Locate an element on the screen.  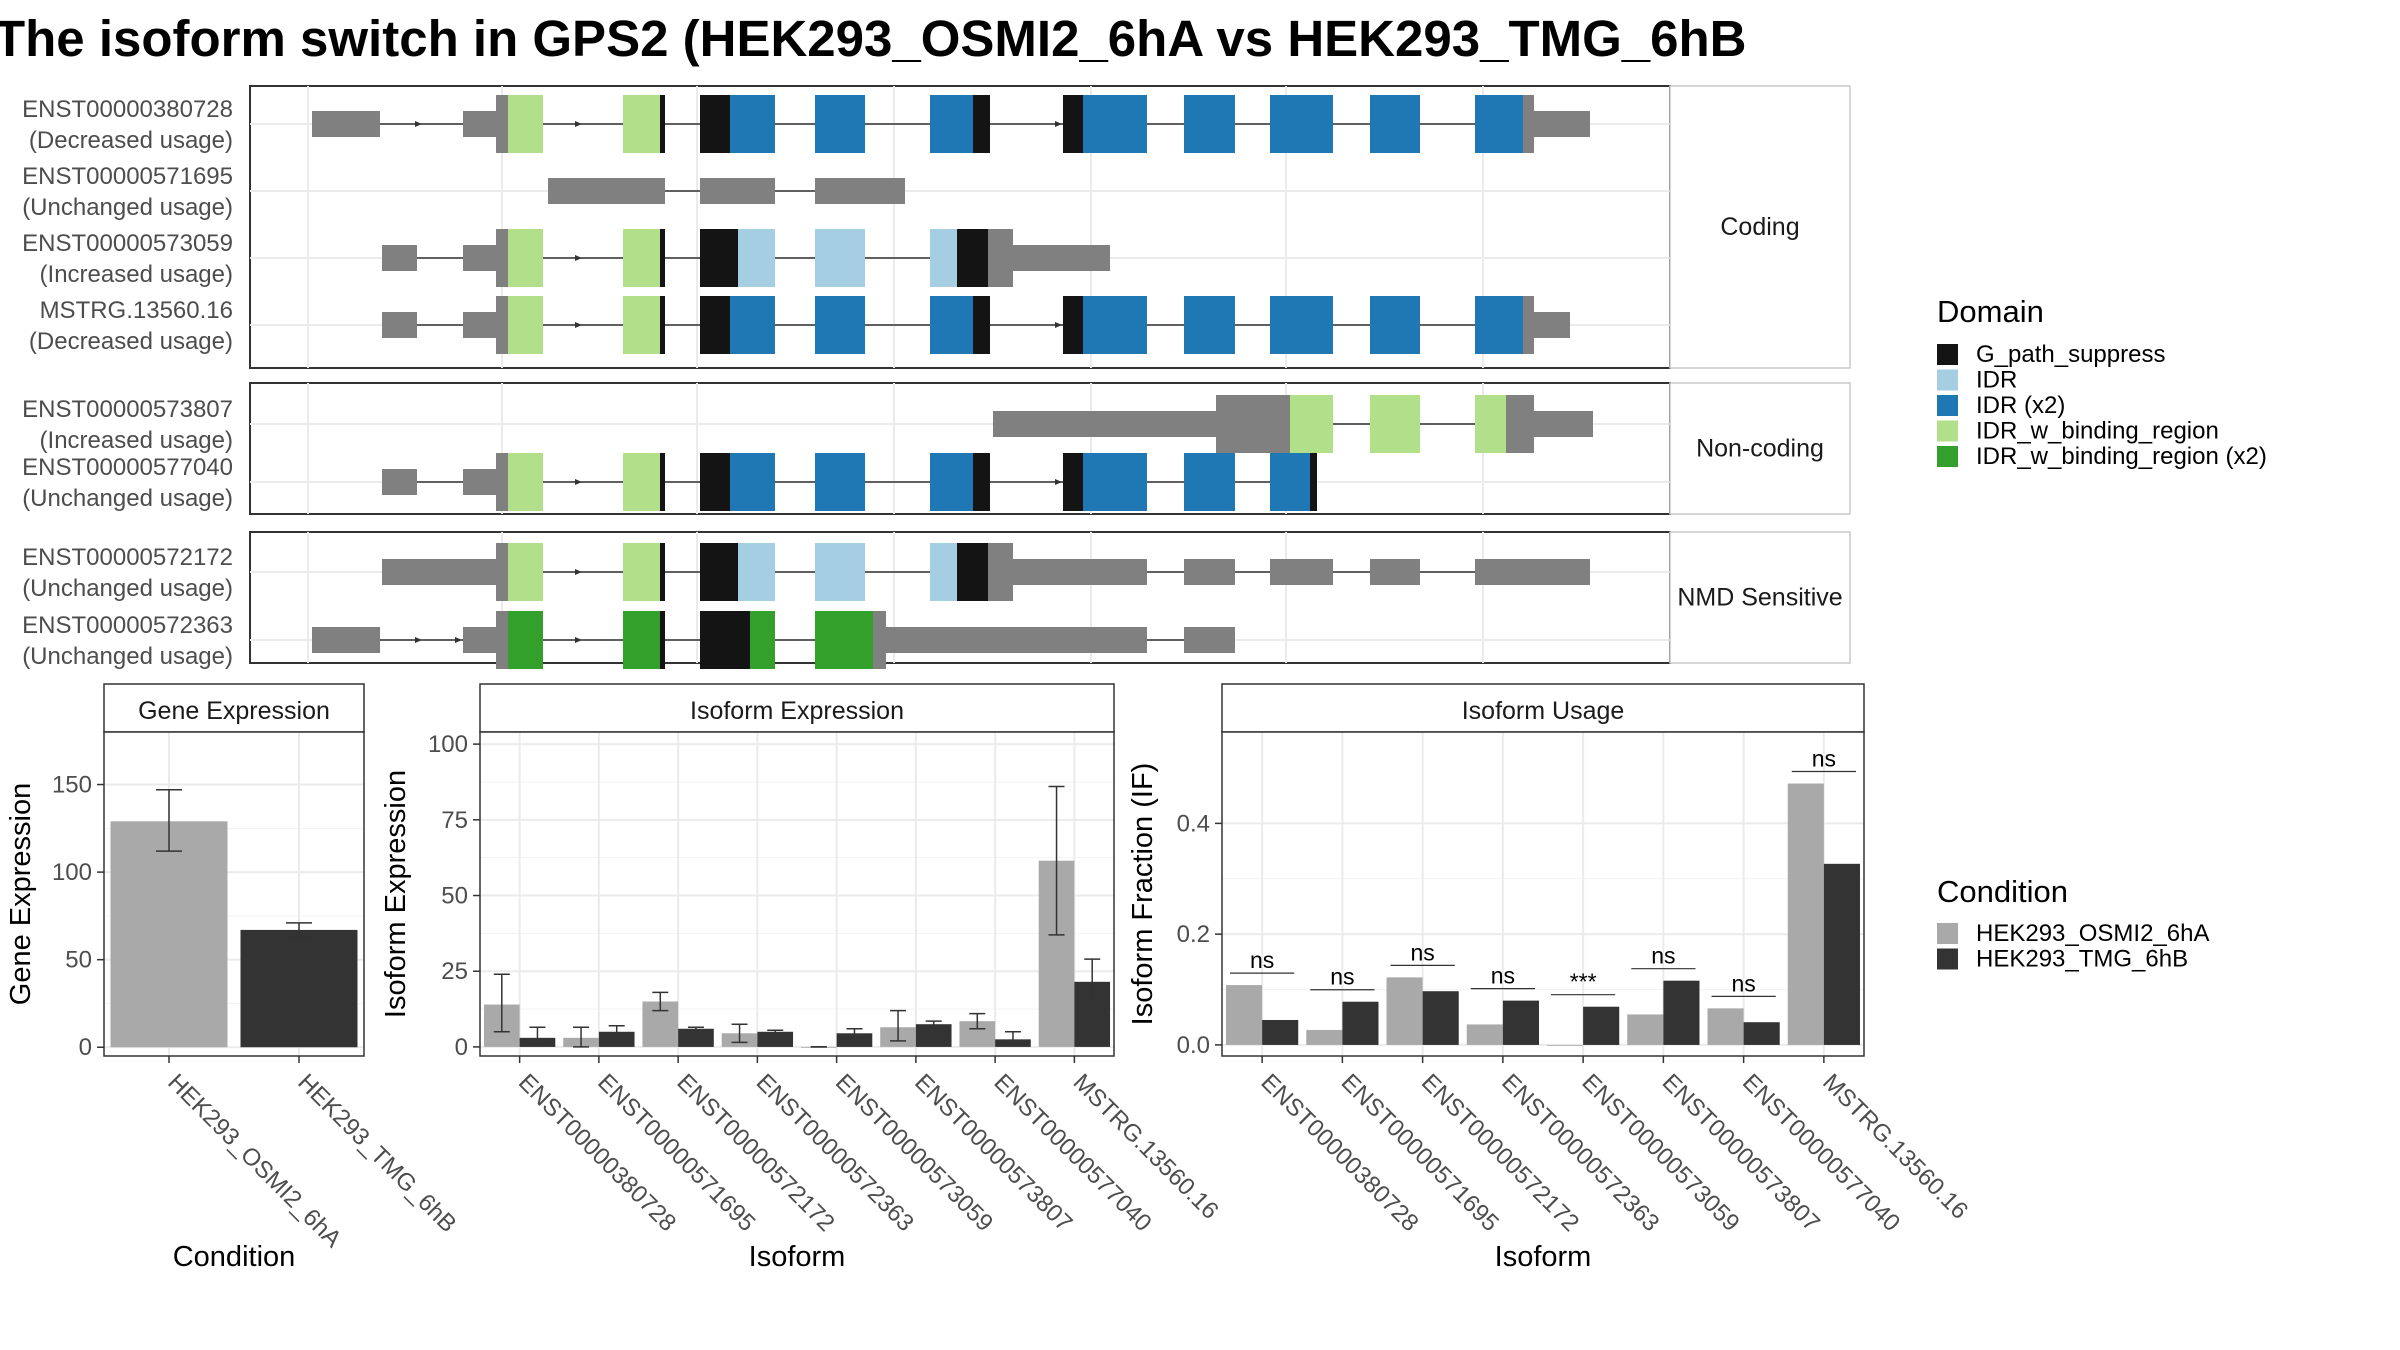
transcript-id: ENST00000572363 is located at coordinates (127, 625).